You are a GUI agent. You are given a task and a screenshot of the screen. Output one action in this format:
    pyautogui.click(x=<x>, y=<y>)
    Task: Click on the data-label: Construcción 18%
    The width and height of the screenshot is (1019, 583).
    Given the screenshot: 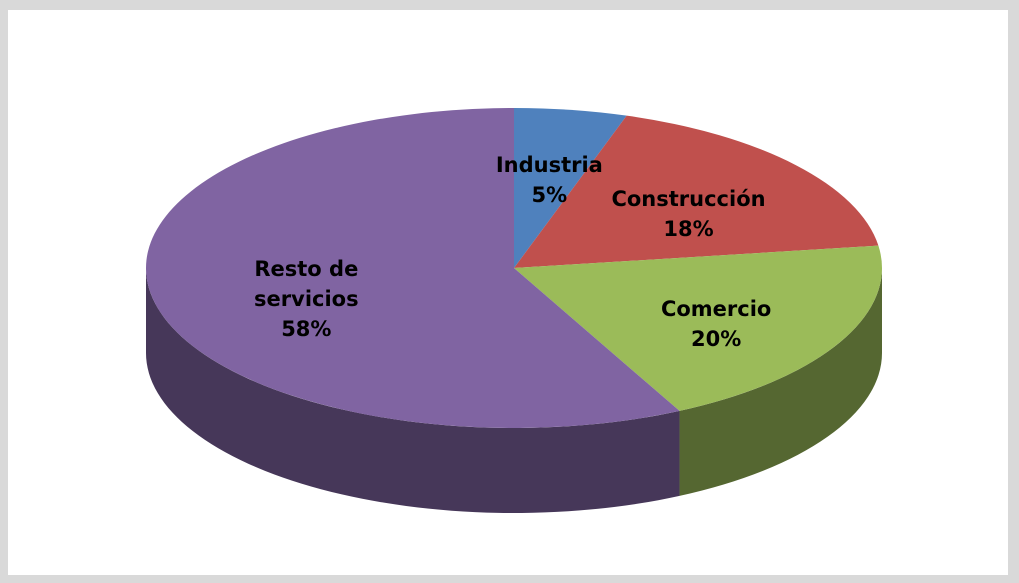 What is the action you would take?
    pyautogui.click(x=688, y=214)
    